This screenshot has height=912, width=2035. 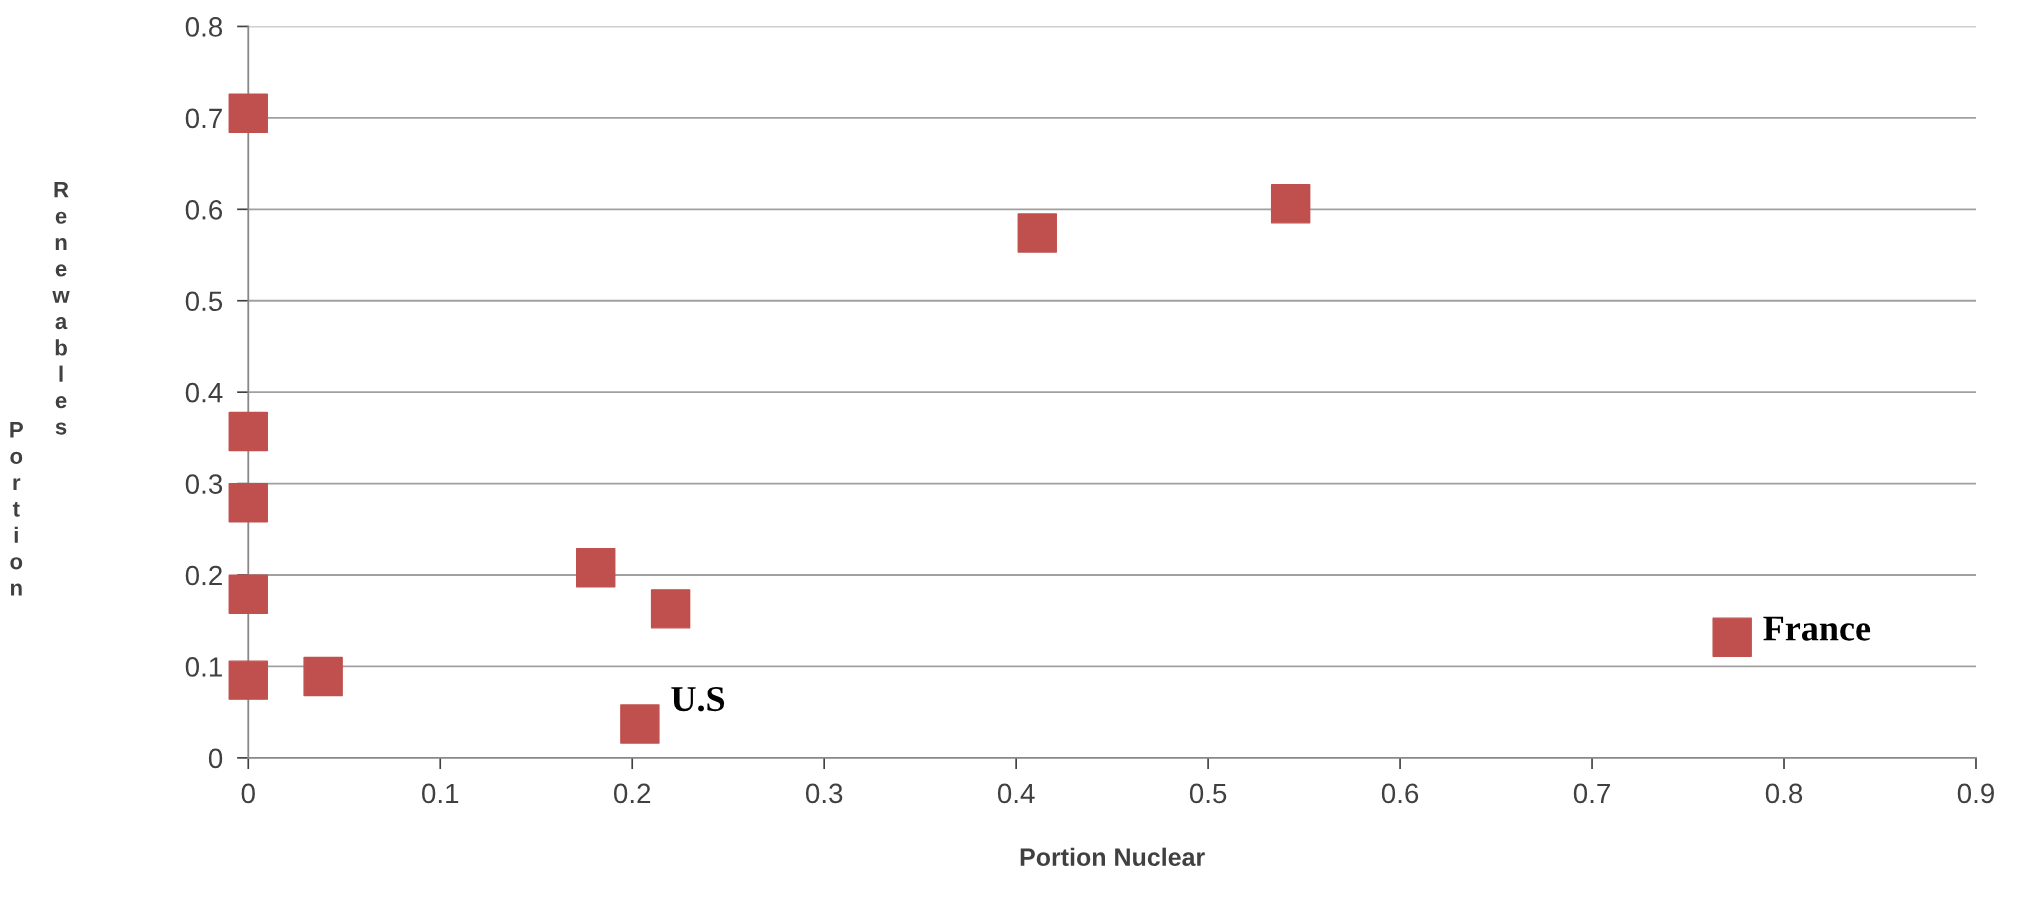 What do you see at coordinates (215, 758) in the screenshot?
I see `y-tick-label: 0` at bounding box center [215, 758].